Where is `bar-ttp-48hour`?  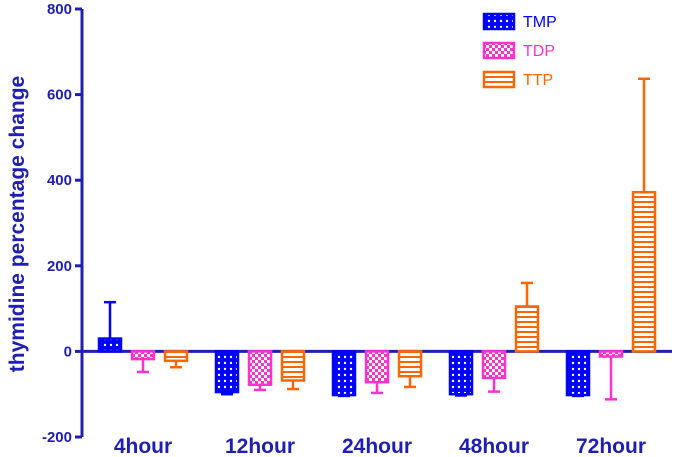
bar-ttp-48hour is located at coordinates (527, 329).